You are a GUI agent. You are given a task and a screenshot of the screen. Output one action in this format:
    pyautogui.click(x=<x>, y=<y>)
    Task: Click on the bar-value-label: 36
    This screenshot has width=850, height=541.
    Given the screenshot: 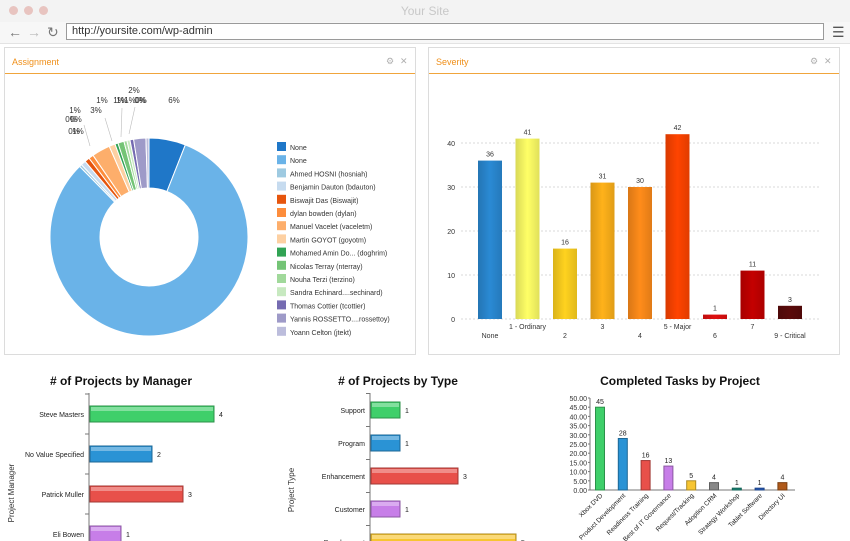 What is the action you would take?
    pyautogui.click(x=490, y=155)
    